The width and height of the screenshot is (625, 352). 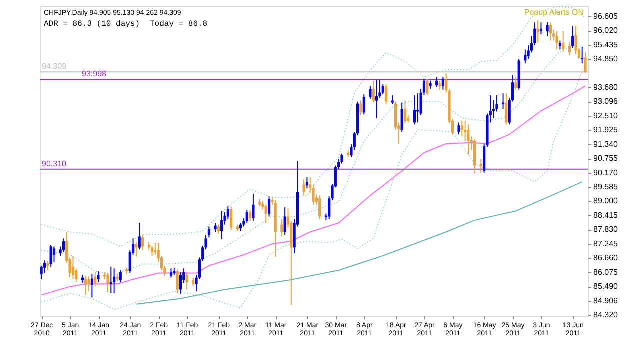 What do you see at coordinates (606, 201) in the screenshot?
I see `y-tick-label: 89.000` at bounding box center [606, 201].